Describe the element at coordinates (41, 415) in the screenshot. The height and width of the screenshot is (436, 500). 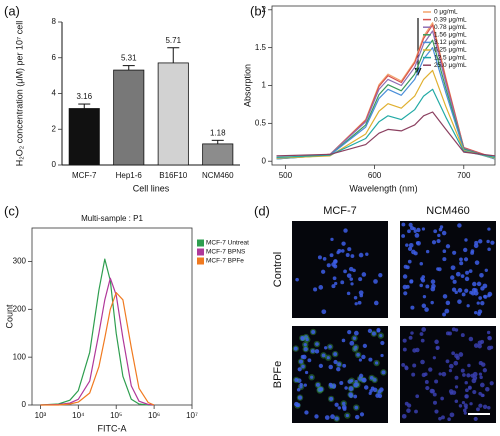
I see `x-tick-label: 10³` at that location.